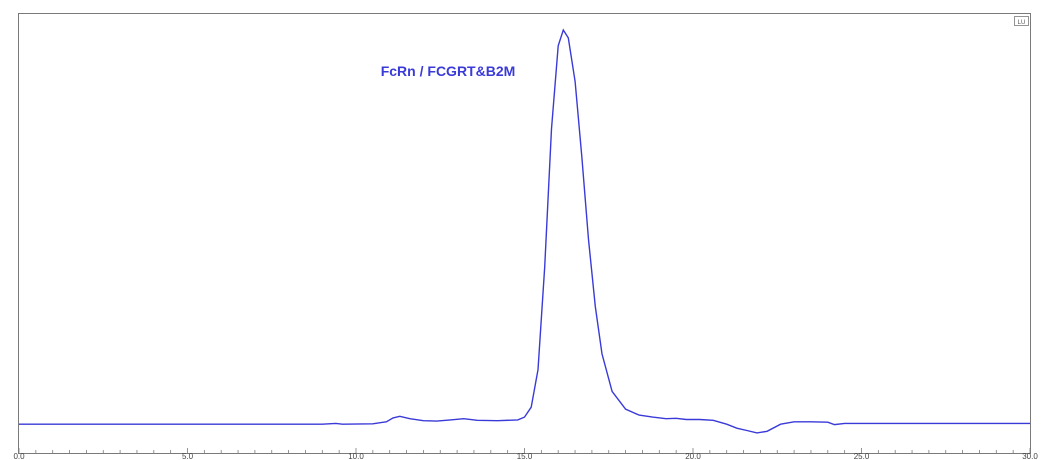 Image resolution: width=1042 pixels, height=460 pixels. Describe the element at coordinates (524, 450) in the screenshot. I see `x-axis-ticks` at that location.